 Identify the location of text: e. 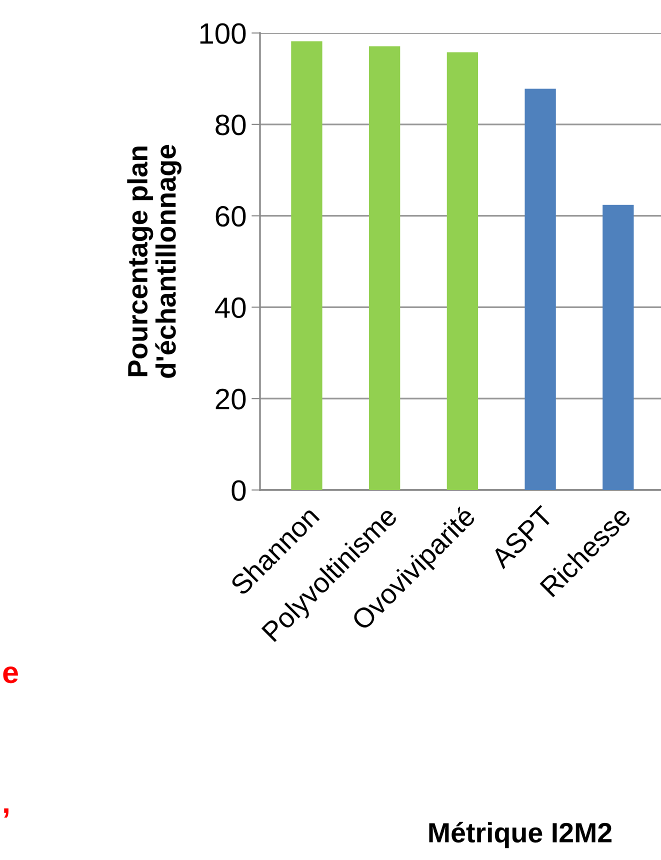
(10, 675).